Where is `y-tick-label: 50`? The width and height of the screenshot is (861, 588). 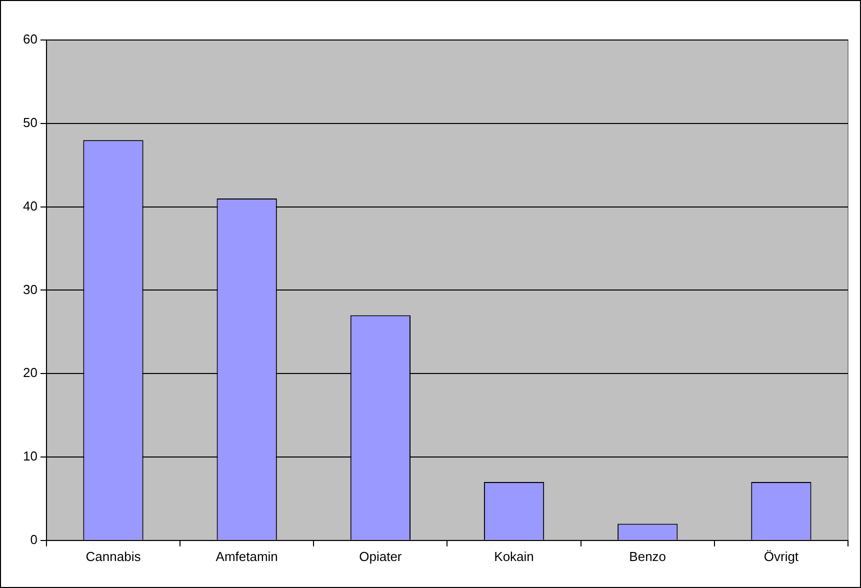 y-tick-label: 50 is located at coordinates (30, 122).